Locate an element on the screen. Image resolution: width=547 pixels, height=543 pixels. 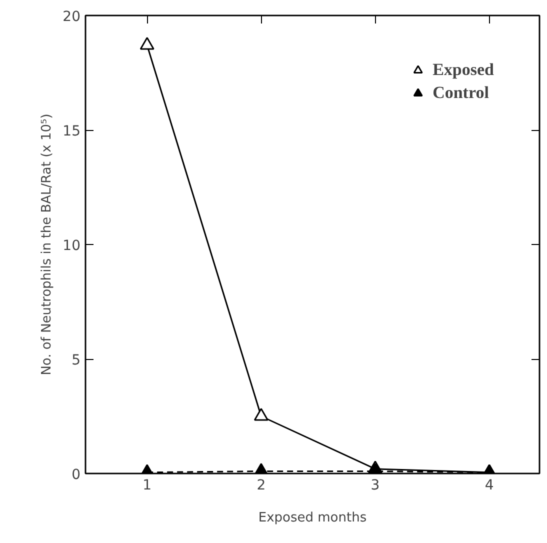
legend-label: Exposed is located at coordinates (463, 70).